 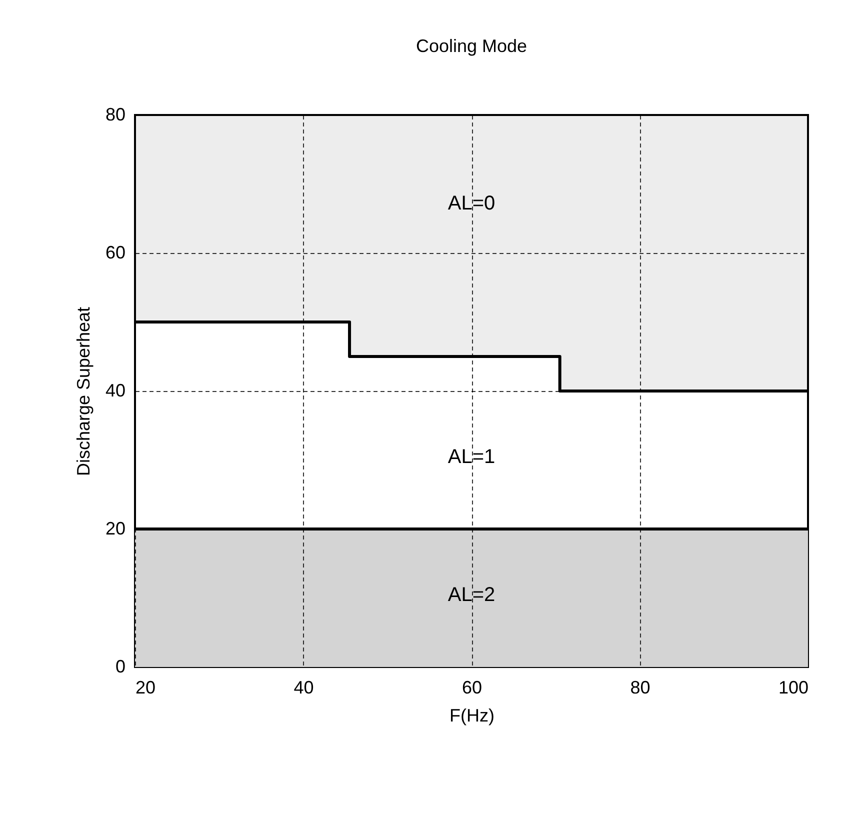 I want to click on y-tick-label: 60, so click(x=115, y=252).